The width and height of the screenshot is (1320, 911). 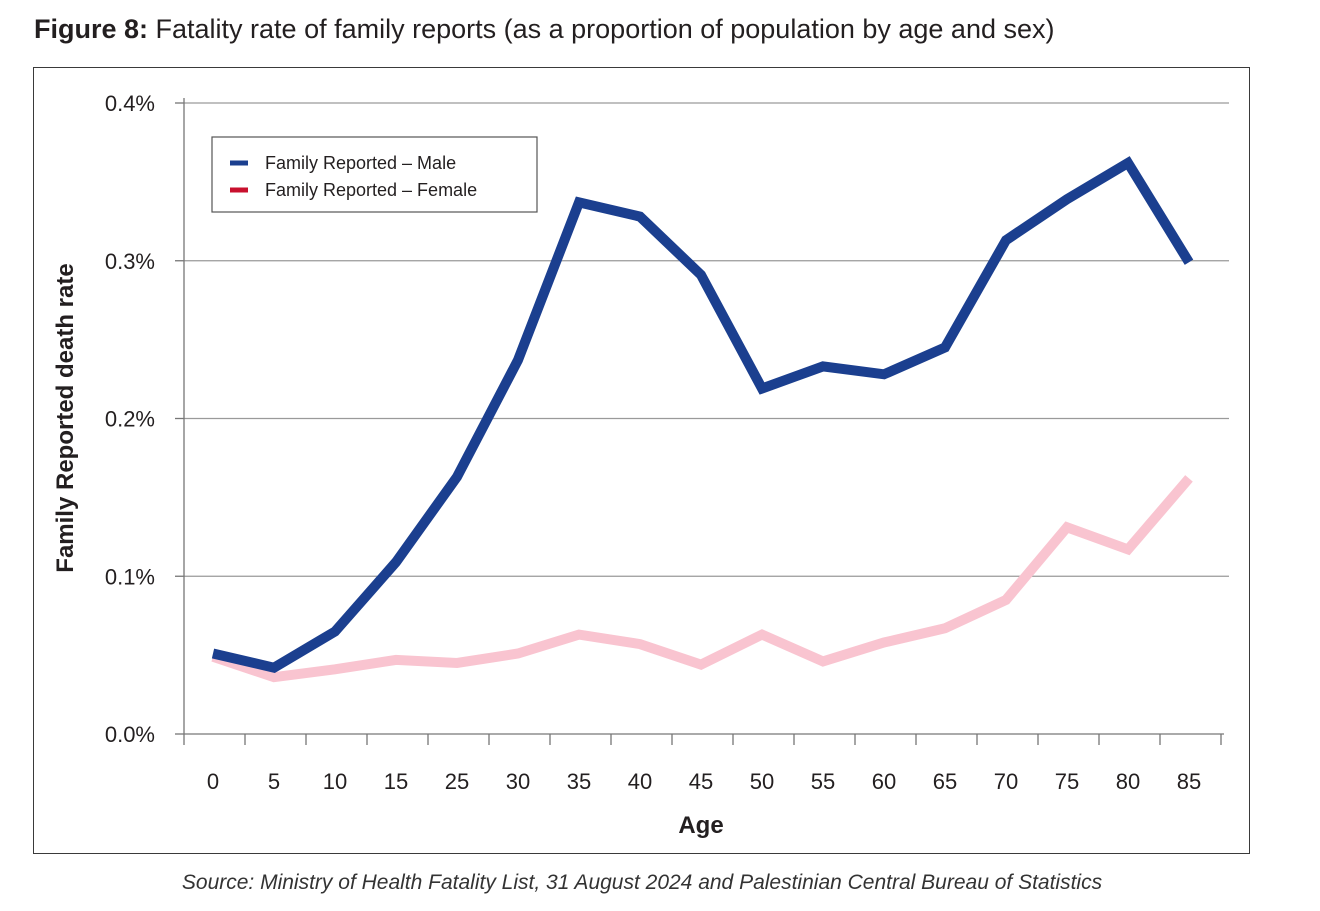 What do you see at coordinates (457, 781) in the screenshot?
I see `x-tick-label: 25` at bounding box center [457, 781].